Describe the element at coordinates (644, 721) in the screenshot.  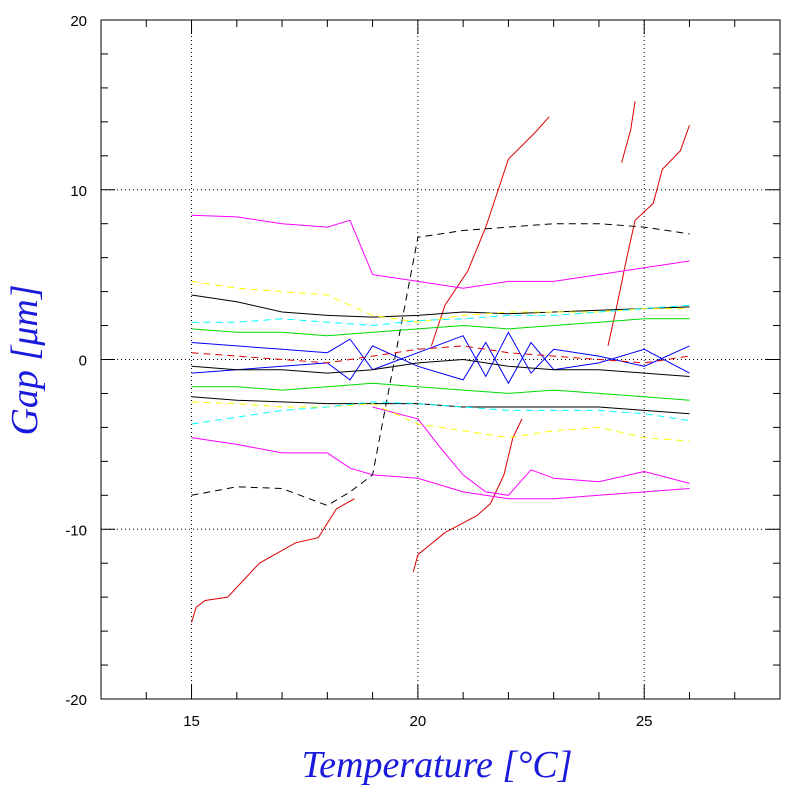
I see `x-tick-label: 25` at that location.